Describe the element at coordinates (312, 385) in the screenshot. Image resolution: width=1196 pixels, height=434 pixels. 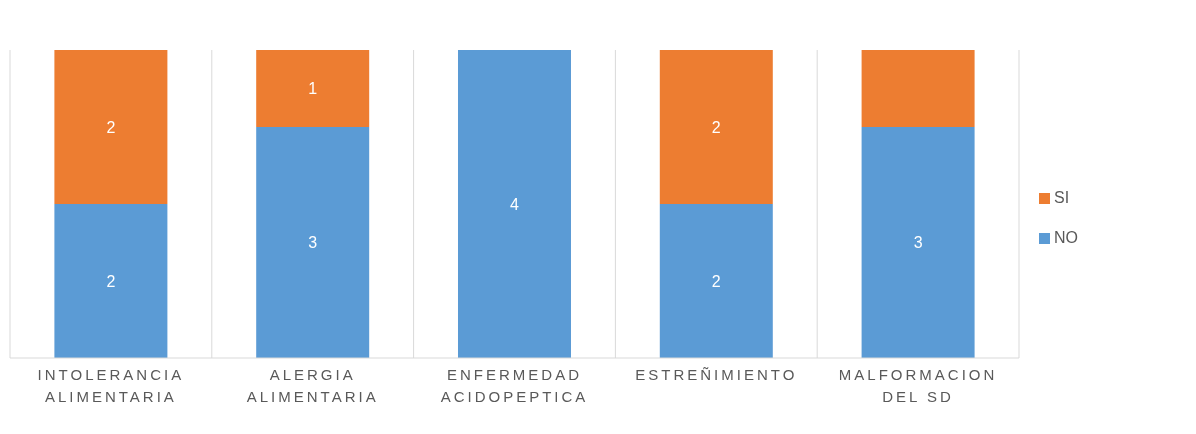
I see `x-tick-label: ALERGIA ALIMENTARIA` at that location.